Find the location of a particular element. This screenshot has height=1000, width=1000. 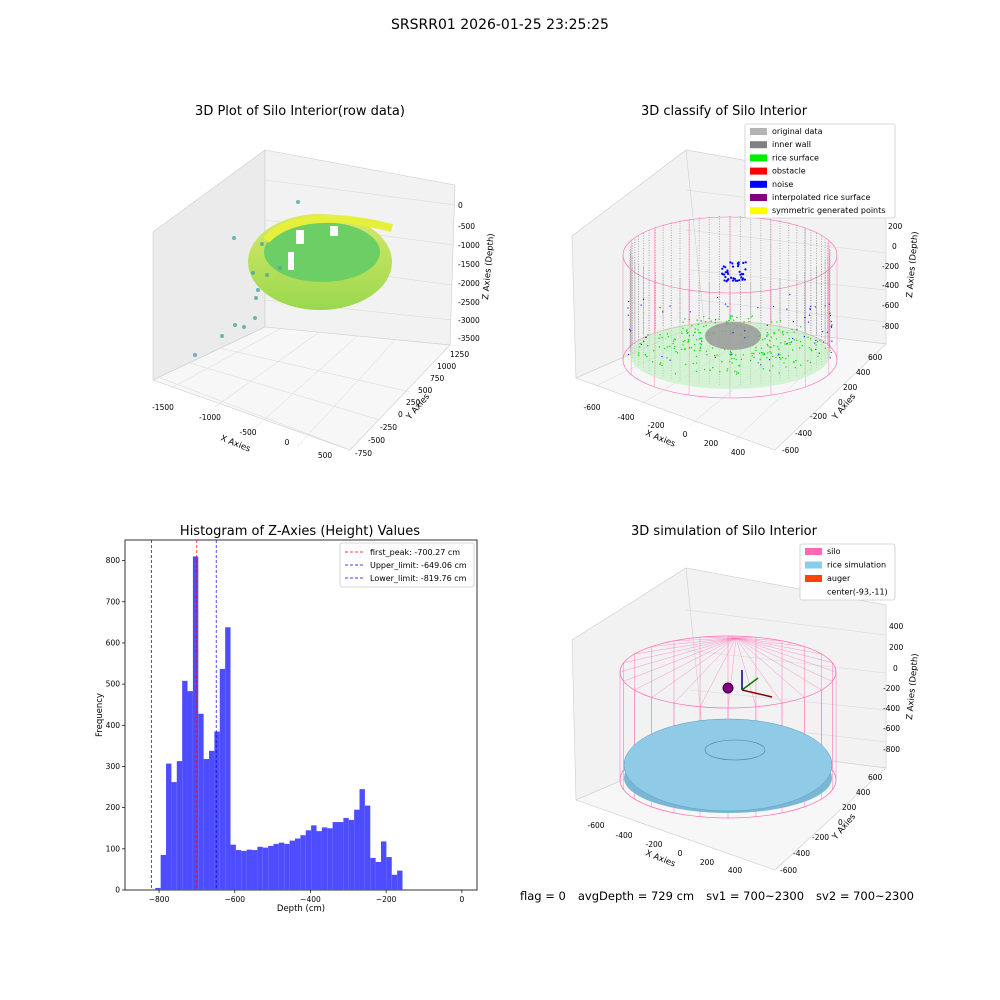

p4-ytick: 600 is located at coordinates (875, 777).